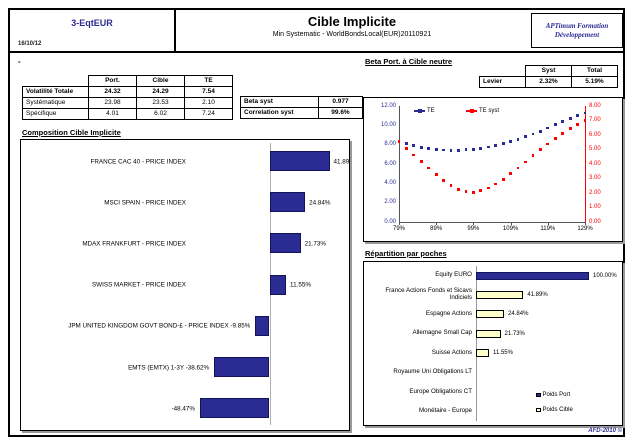 Image resolution: width=636 pixels, height=448 pixels. Describe the element at coordinates (388, 124) in the screenshot. I see `y-axis-left-tick-label: 10.00` at that location.